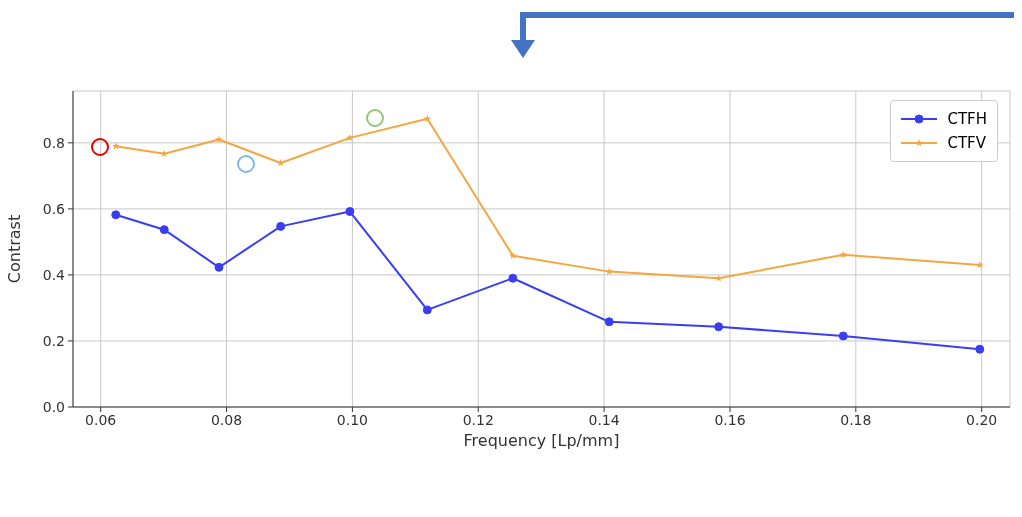 Image resolution: width=1022 pixels, height=517 pixels. Describe the element at coordinates (53, 406) in the screenshot. I see `y-tick-label: 0.0` at that location.